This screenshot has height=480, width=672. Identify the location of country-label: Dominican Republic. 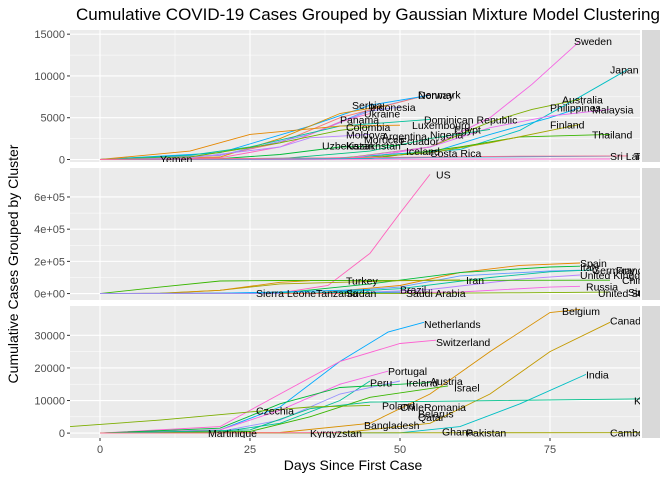
(470, 120).